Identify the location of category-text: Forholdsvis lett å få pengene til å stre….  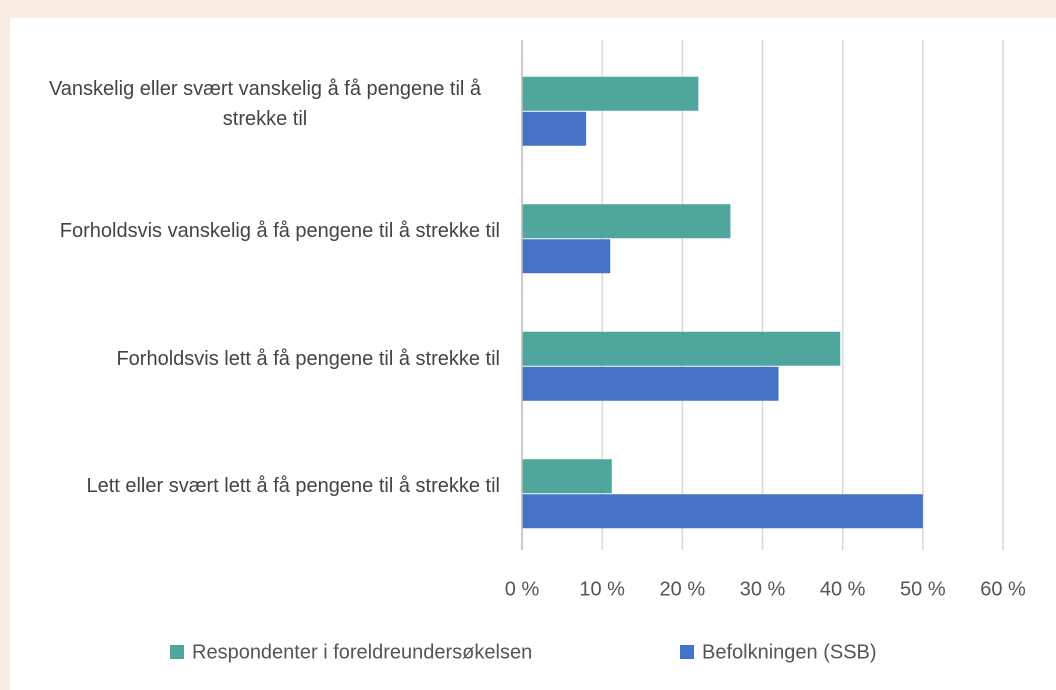
(308, 358).